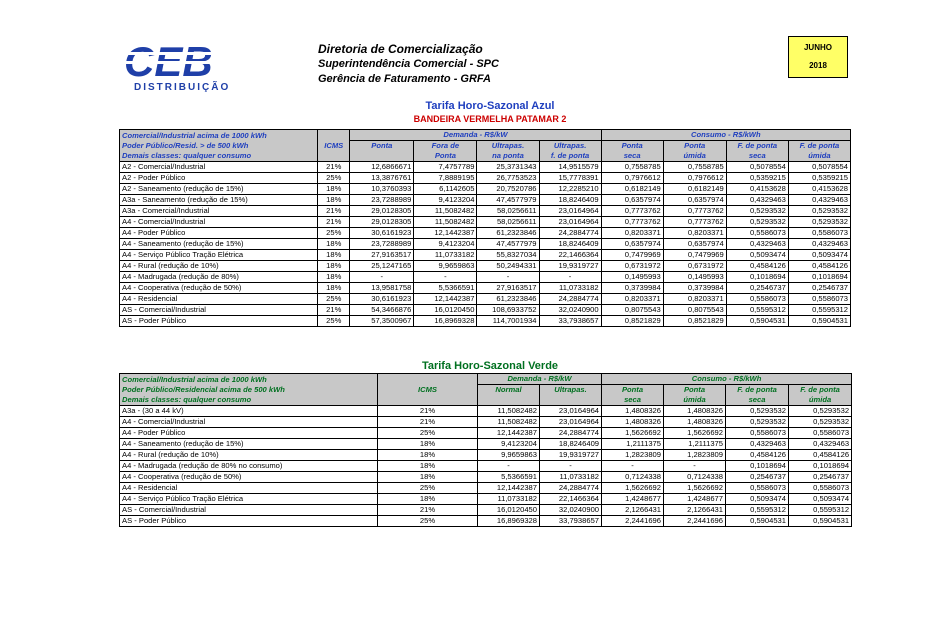  Describe the element at coordinates (632, 211) in the screenshot. I see `row-value: 0,7773762` at that location.